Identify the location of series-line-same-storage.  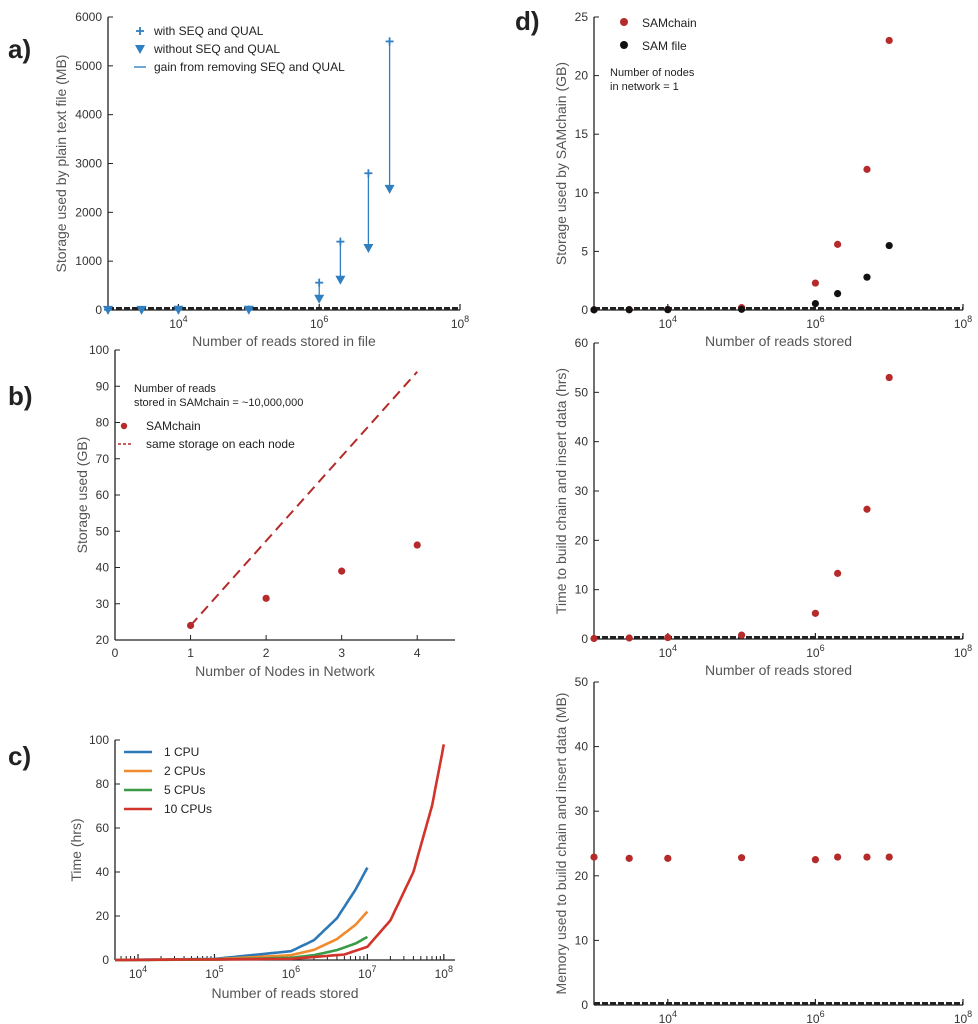
(303, 499).